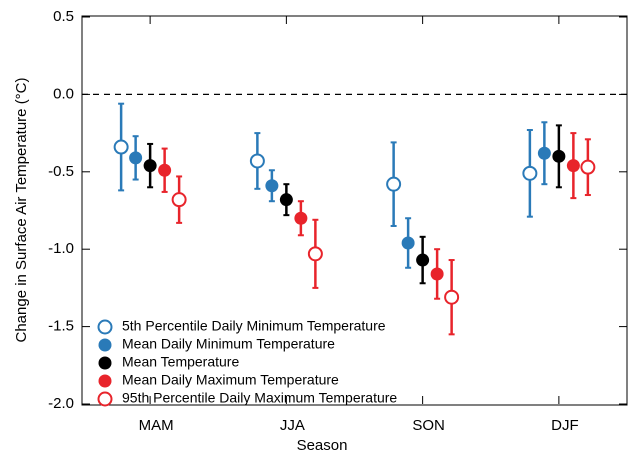 Image resolution: width=629 pixels, height=456 pixels. Describe the element at coordinates (254, 326) in the screenshot. I see `legend-label: 5th Percentile Daily Minimum Temperature` at that location.